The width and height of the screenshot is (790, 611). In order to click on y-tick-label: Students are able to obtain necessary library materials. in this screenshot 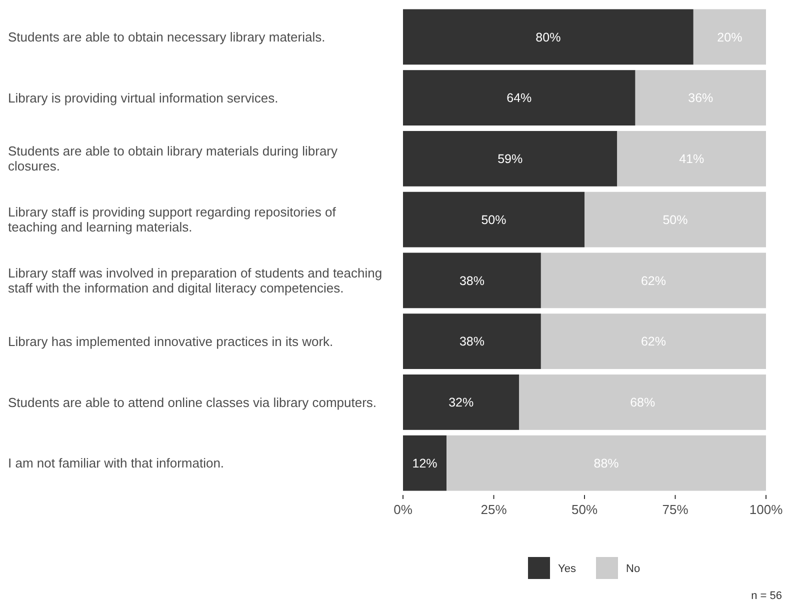, I will do `click(167, 36)`.